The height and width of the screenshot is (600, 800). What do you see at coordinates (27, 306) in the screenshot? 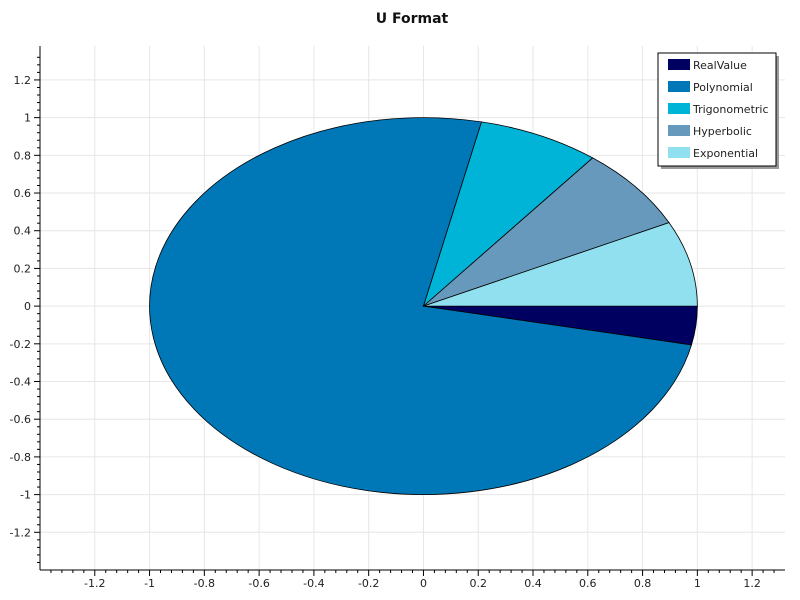
I see `y-tick-label: 0` at bounding box center [27, 306].